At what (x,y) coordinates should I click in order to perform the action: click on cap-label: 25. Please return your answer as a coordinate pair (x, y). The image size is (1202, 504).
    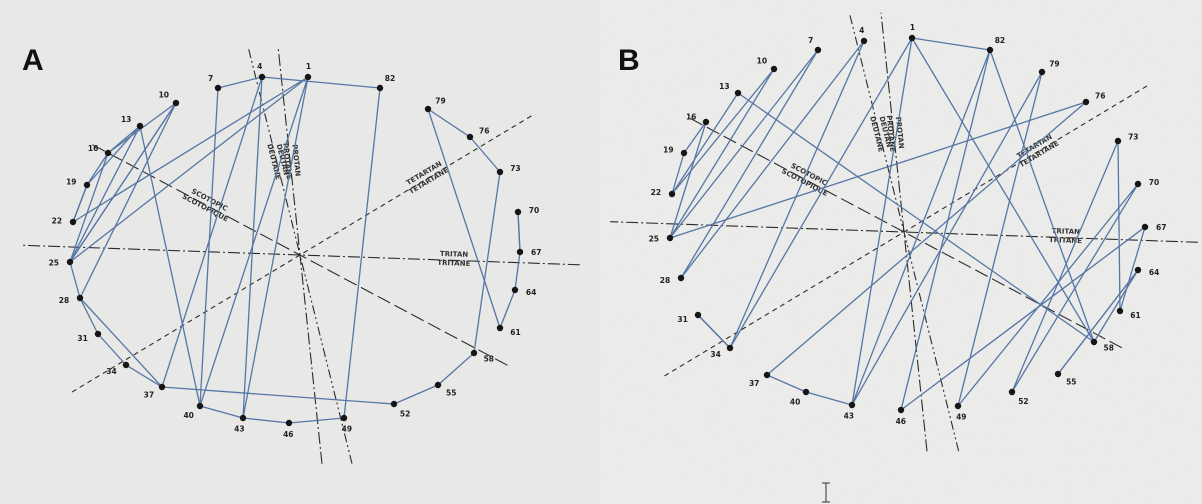
    Looking at the image, I should click on (54, 262).